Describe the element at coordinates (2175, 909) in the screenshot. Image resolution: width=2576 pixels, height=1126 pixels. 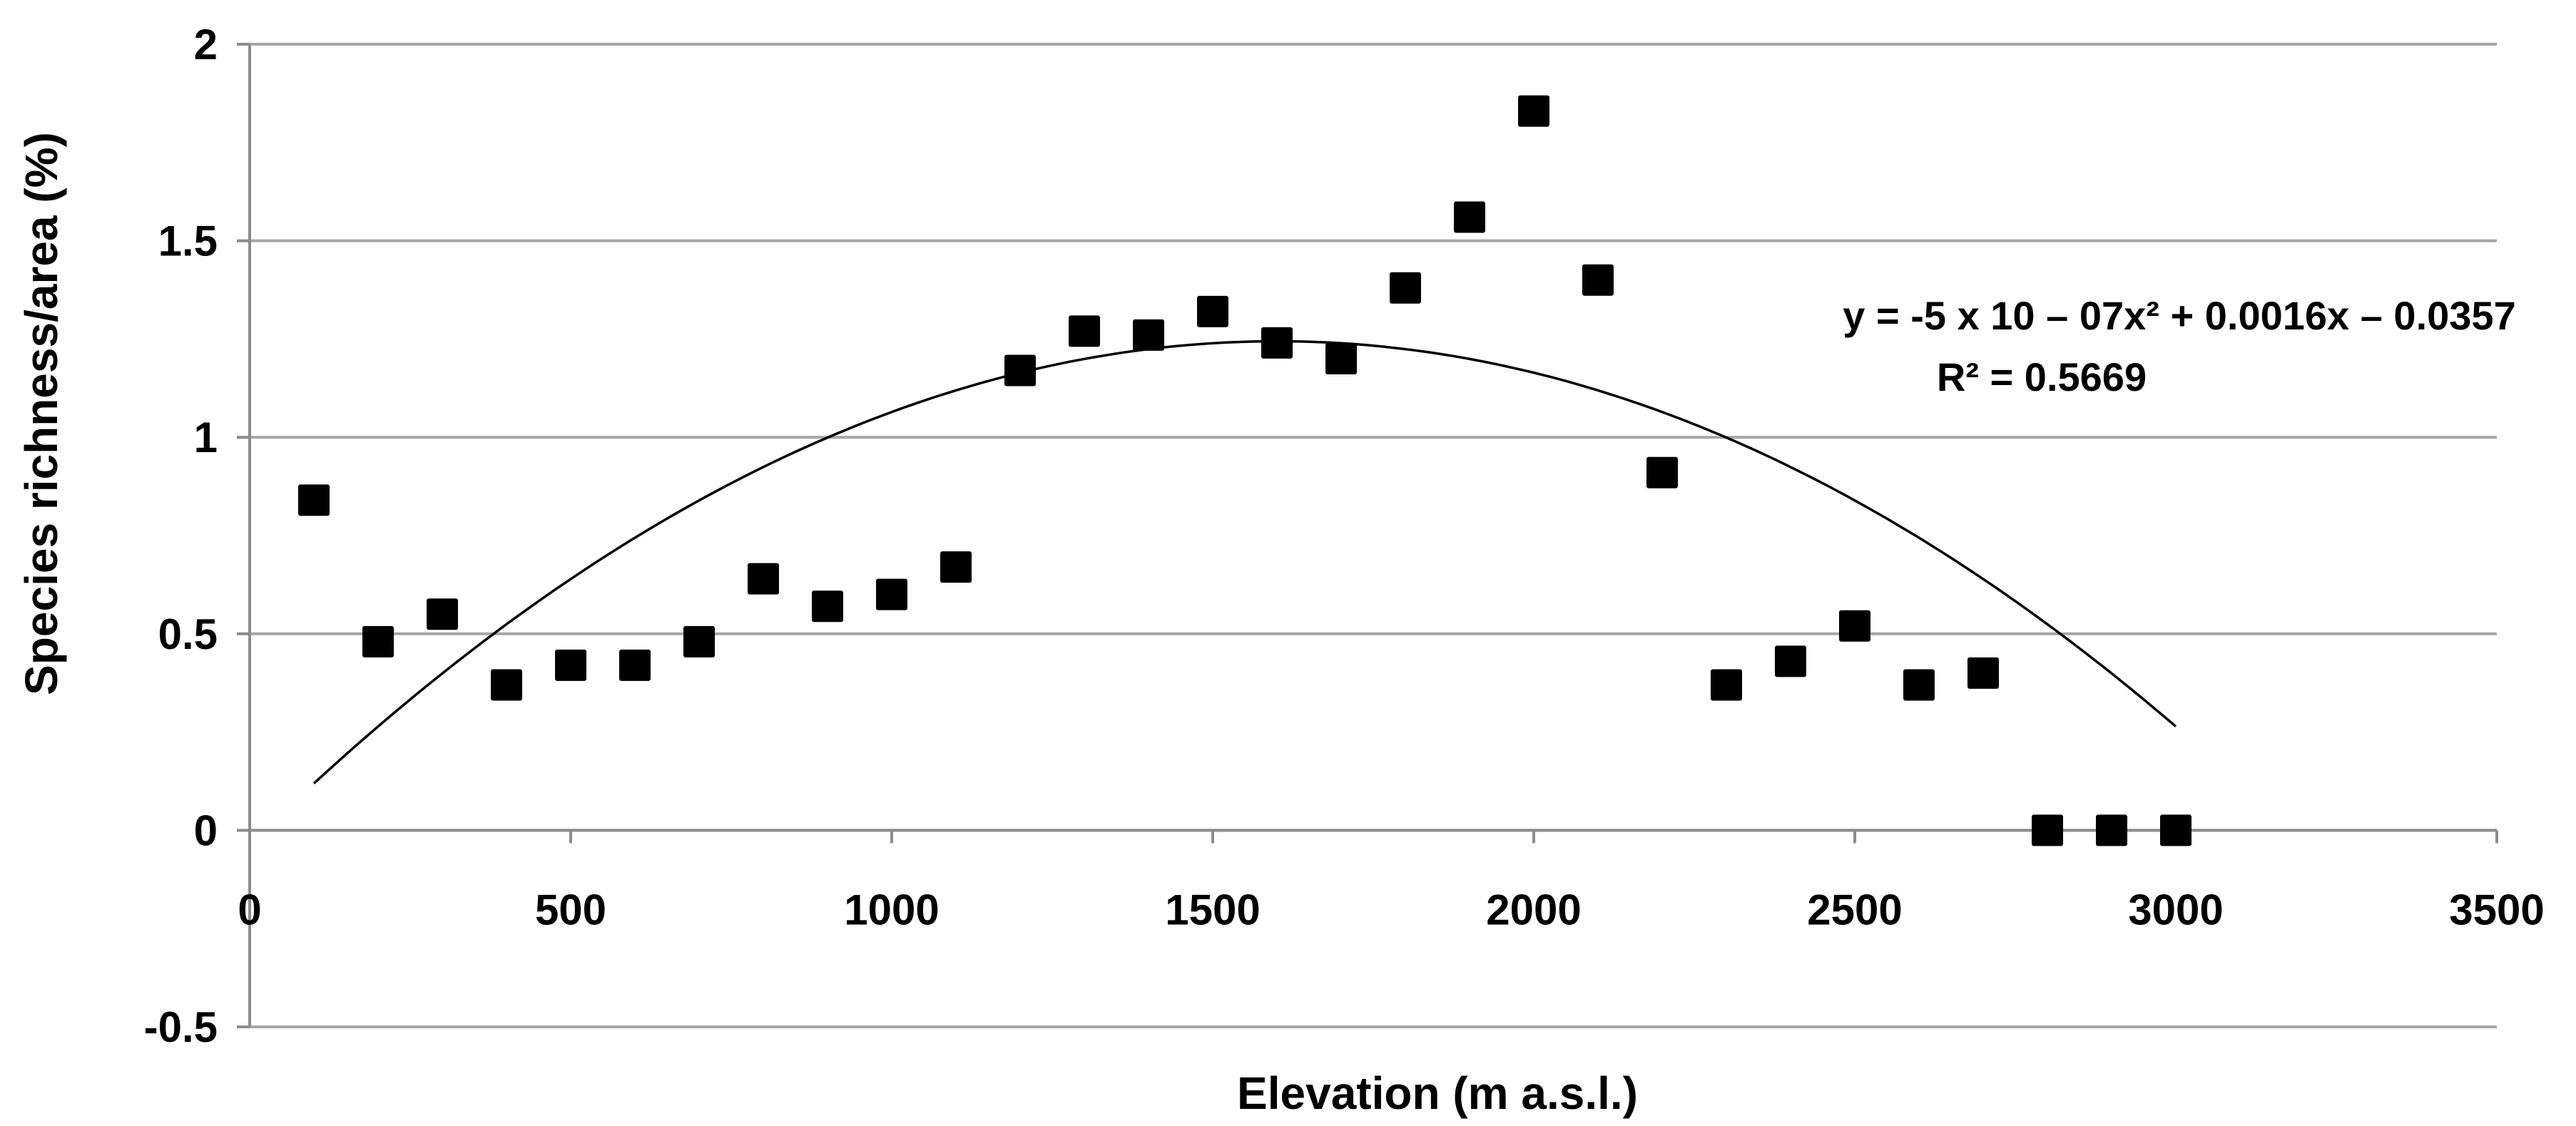
I see `x-tick-label: 3000` at that location.